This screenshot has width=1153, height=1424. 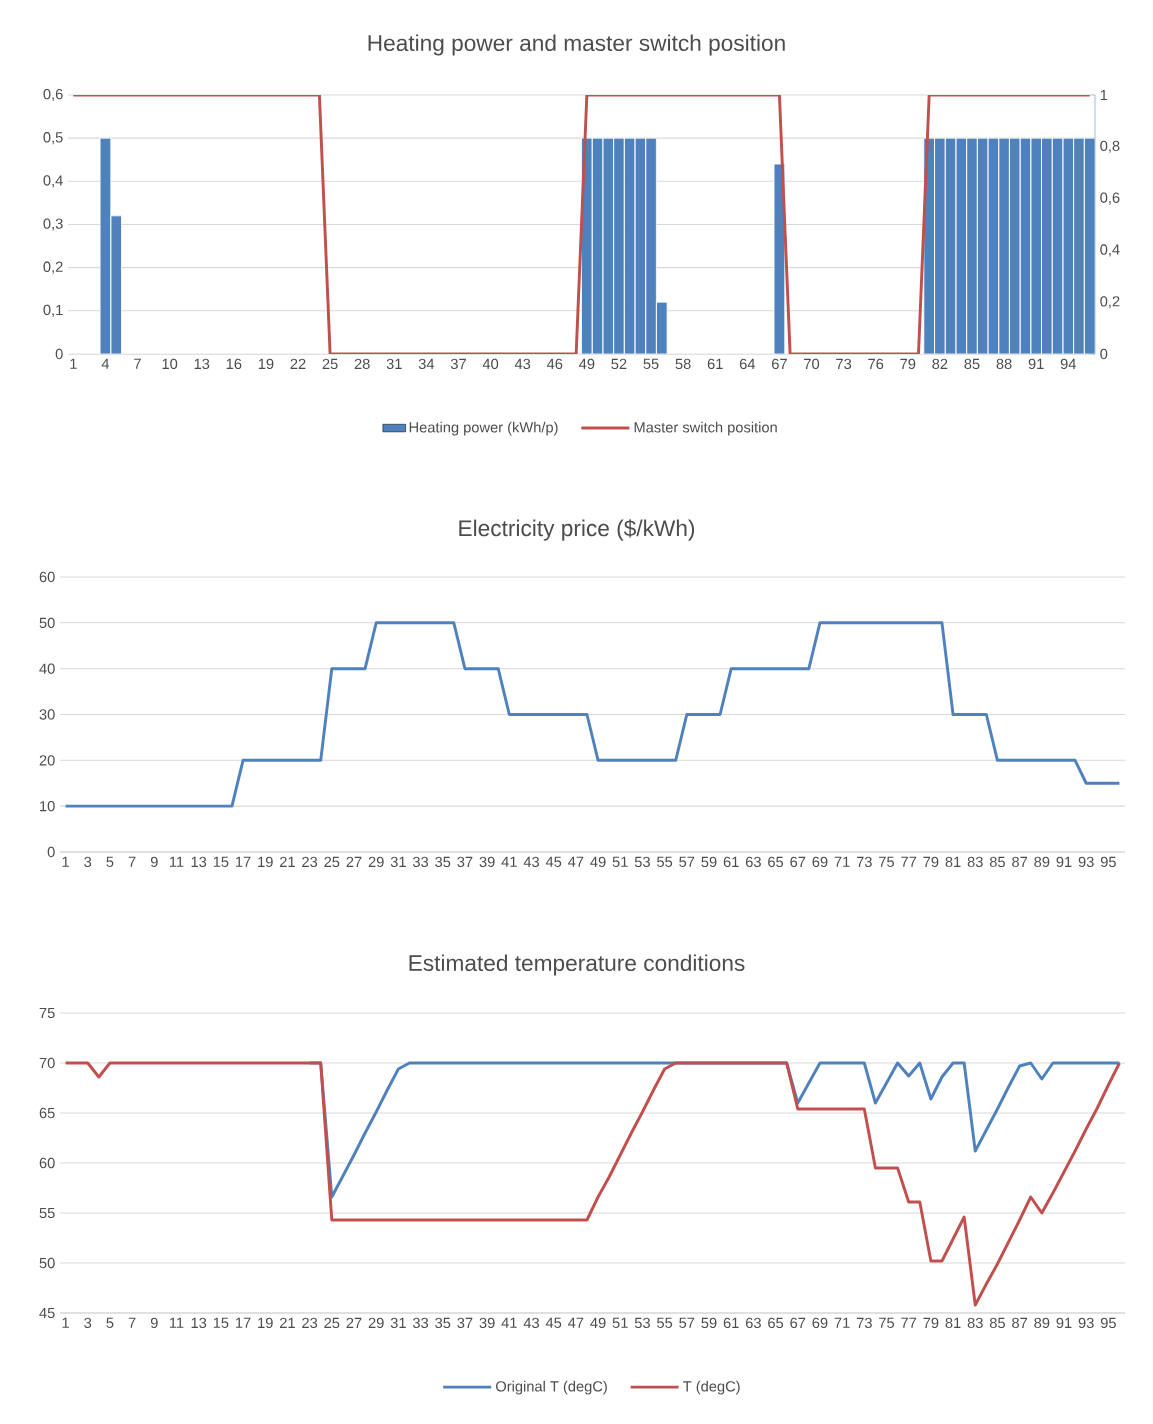 I want to click on x-tick-label: 93, so click(x=1086, y=862).